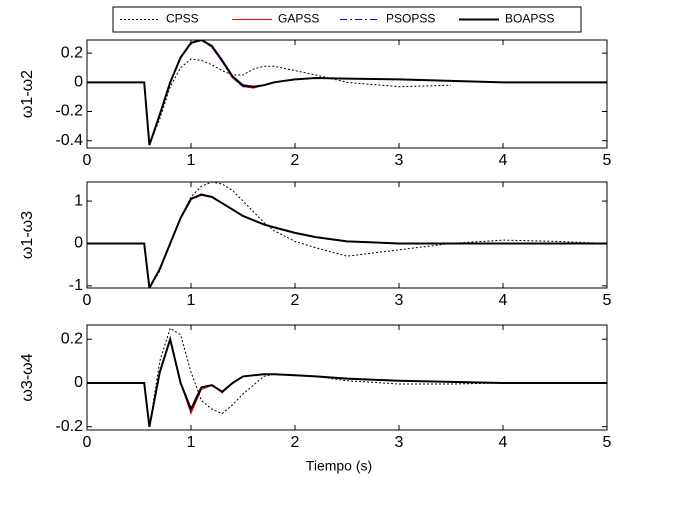  I want to click on legend-label: BOAPSS, so click(529, 19).